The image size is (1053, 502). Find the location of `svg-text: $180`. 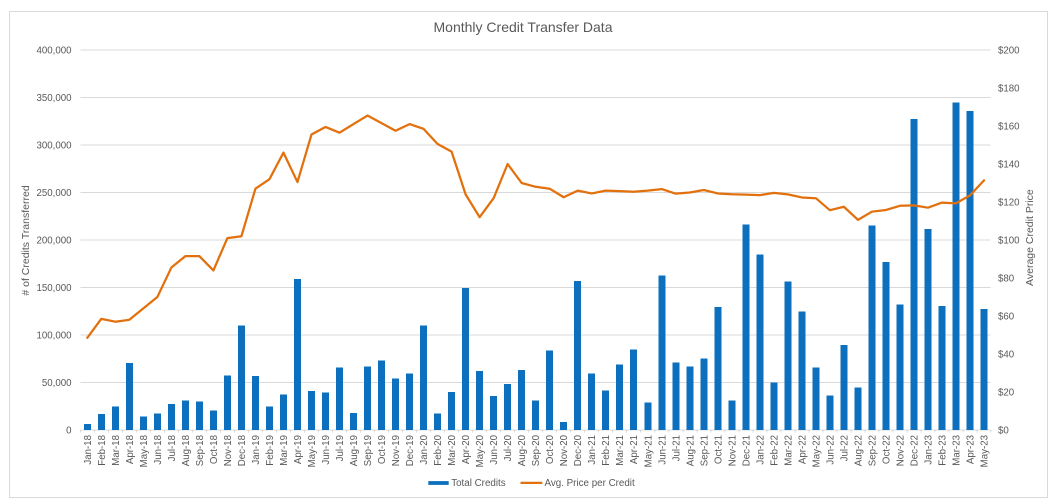

svg-text: $180 is located at coordinates (1009, 88).